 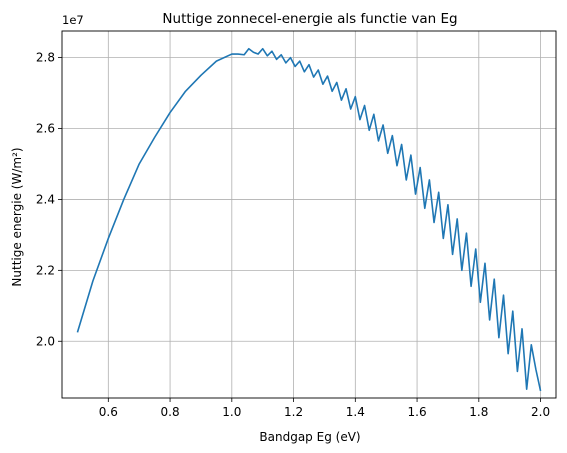 What do you see at coordinates (478, 412) in the screenshot?
I see `x-tick-label: 1.8` at bounding box center [478, 412].